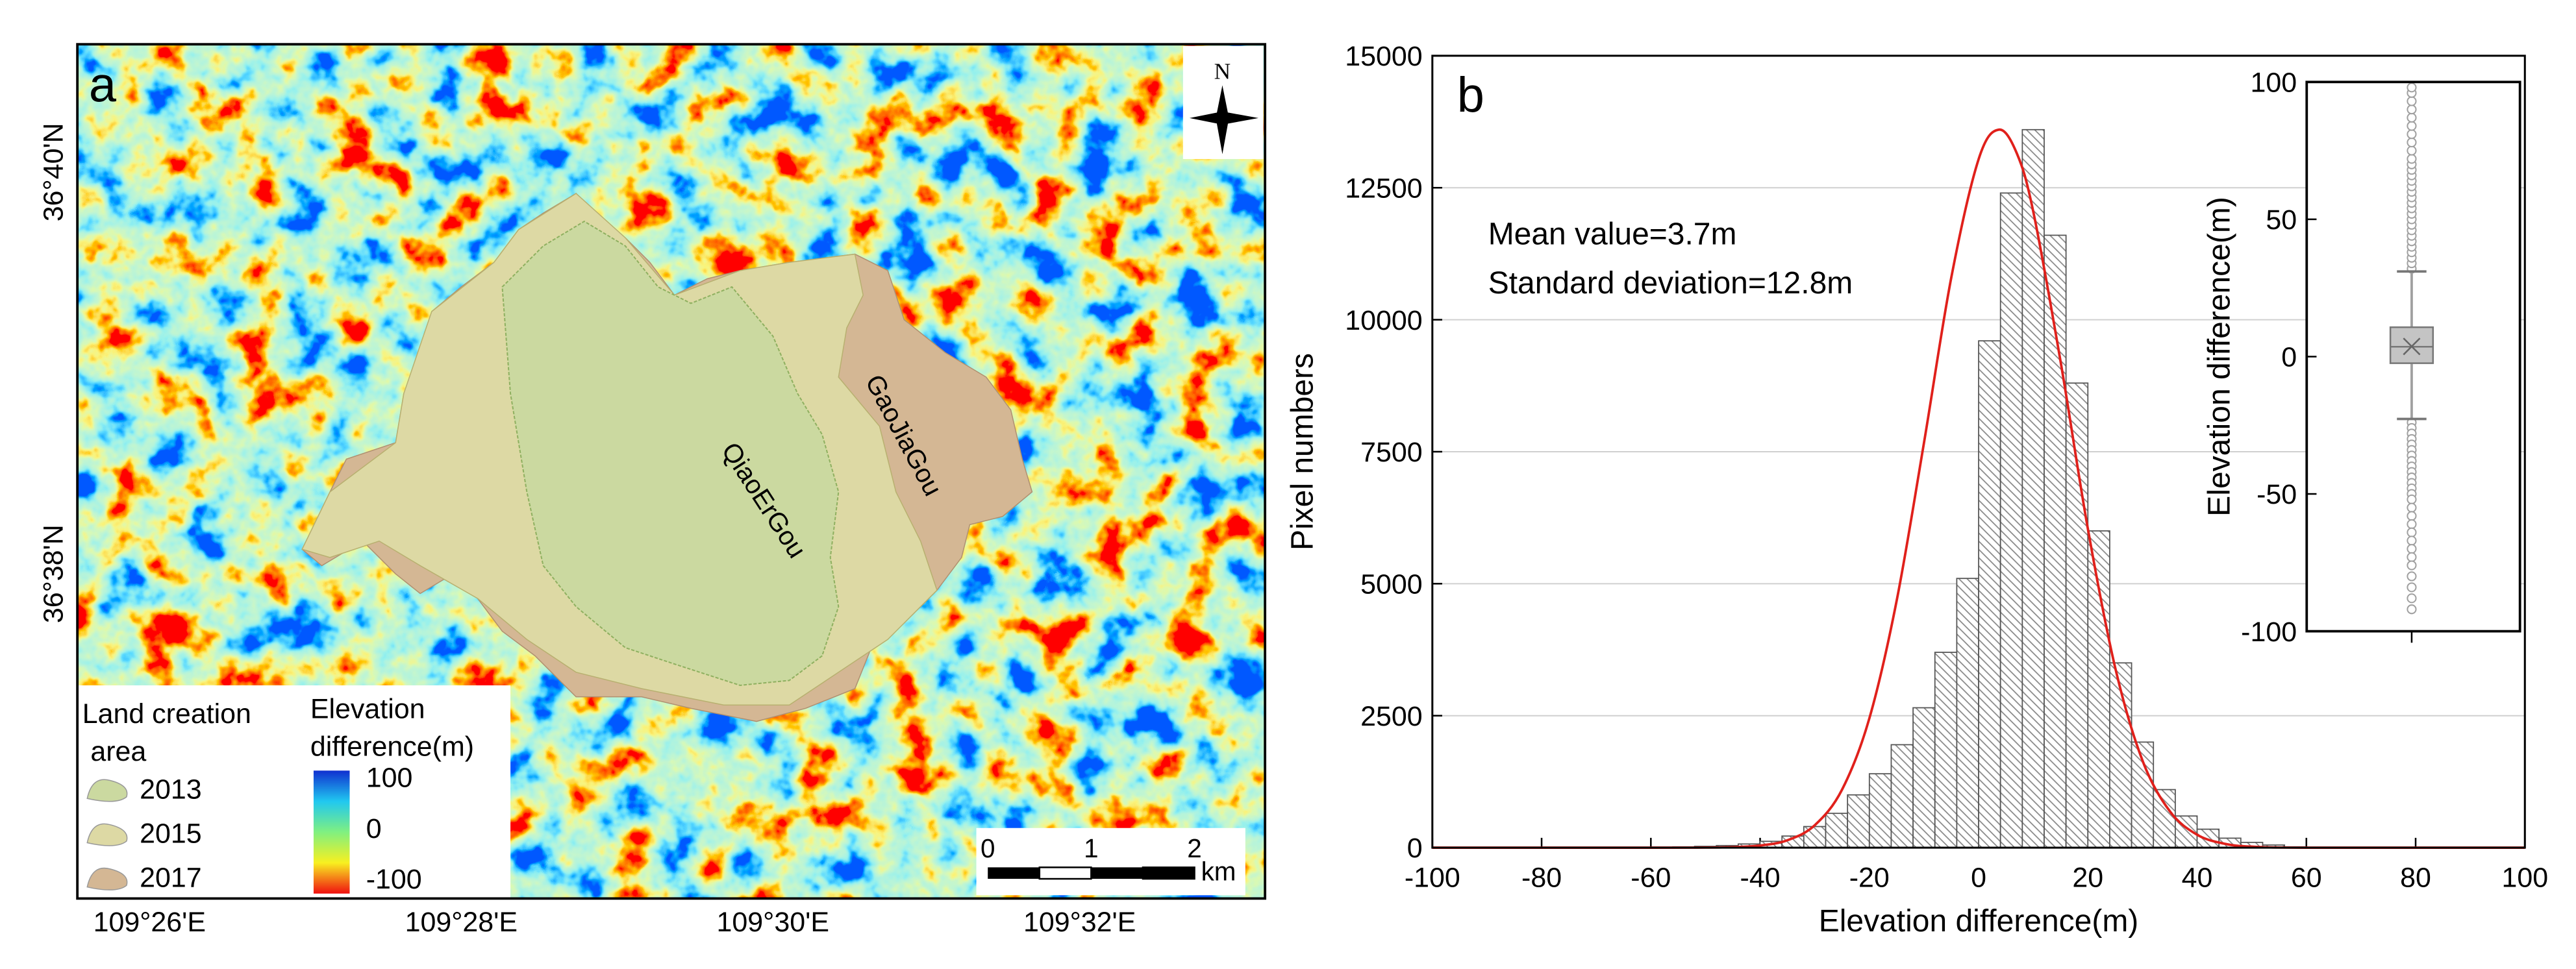 The image size is (2576, 969). What do you see at coordinates (1091, 848) in the screenshot?
I see `scale-label: 1` at bounding box center [1091, 848].